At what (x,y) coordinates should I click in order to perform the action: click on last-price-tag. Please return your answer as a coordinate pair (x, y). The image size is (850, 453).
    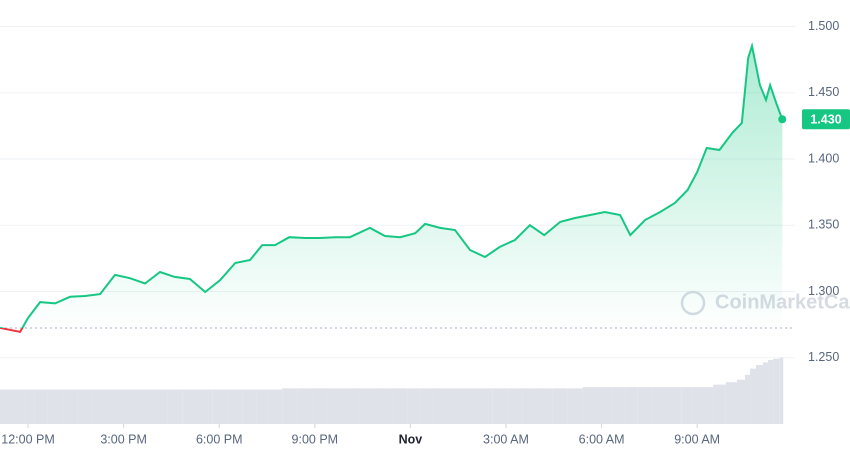
    Looking at the image, I should click on (826, 119).